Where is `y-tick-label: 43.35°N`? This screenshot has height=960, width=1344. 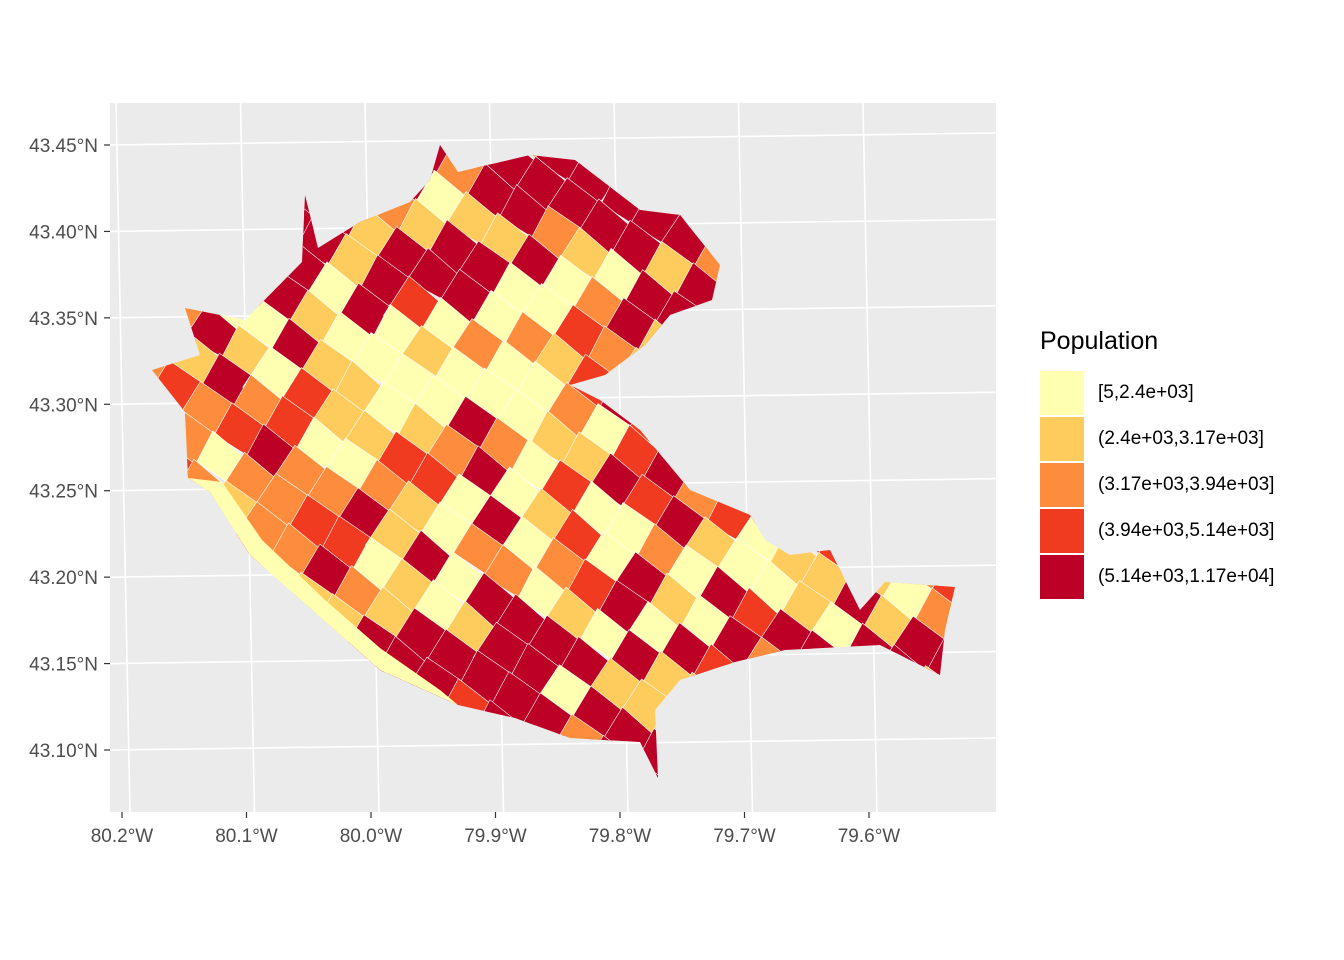
y-tick-label: 43.35°N is located at coordinates (63, 319).